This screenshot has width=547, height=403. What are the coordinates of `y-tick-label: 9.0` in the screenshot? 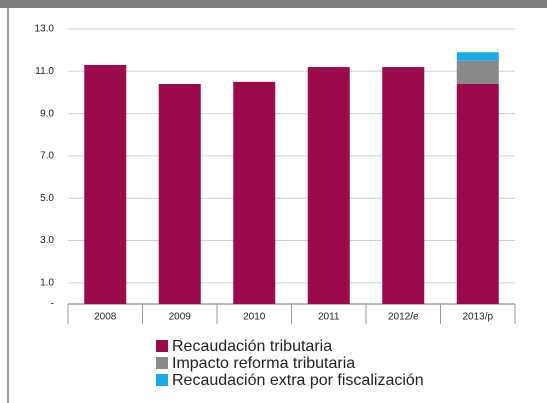 It's located at (47, 113).